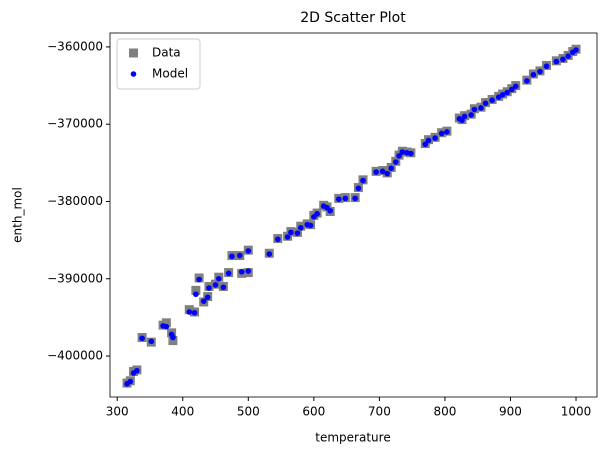 The image size is (609, 459). What do you see at coordinates (75, 124) in the screenshot?
I see `y-tick-label: −370000` at bounding box center [75, 124].